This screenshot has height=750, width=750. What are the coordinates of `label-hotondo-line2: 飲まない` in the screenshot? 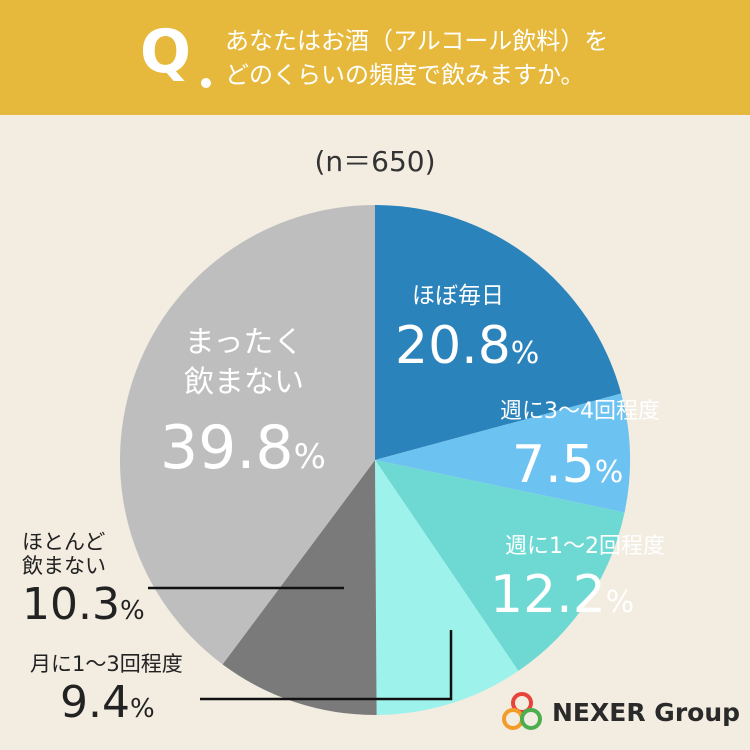 It's located at (64, 566).